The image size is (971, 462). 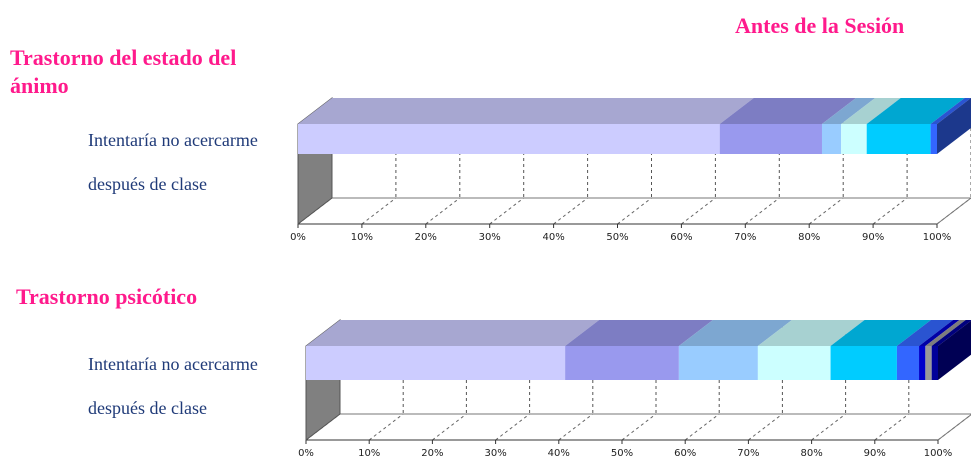 What do you see at coordinates (107, 296) in the screenshot?
I see `chart-2-title: Trastorno psicótico` at bounding box center [107, 296].